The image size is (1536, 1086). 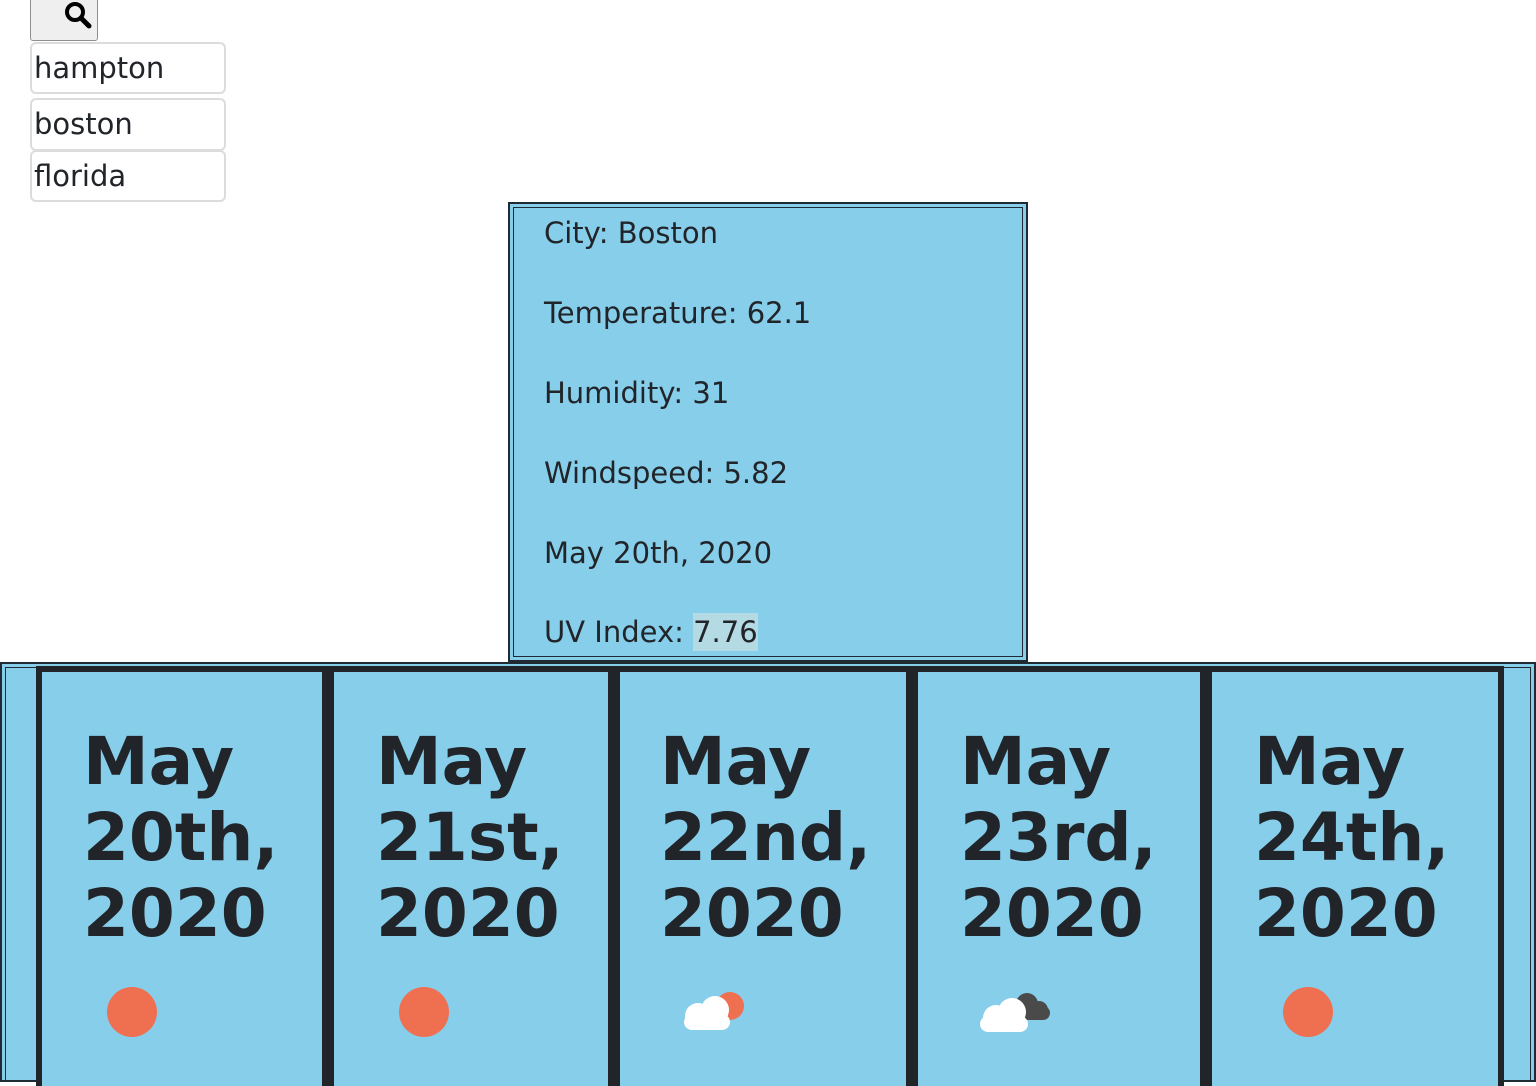 I want to click on history-item-florida: florida, so click(x=128, y=176).